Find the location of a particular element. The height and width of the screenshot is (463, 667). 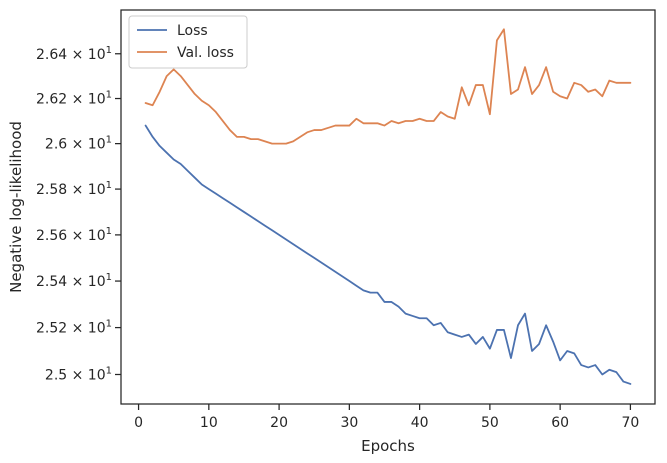

x-tick-label: 0 is located at coordinates (138, 423).